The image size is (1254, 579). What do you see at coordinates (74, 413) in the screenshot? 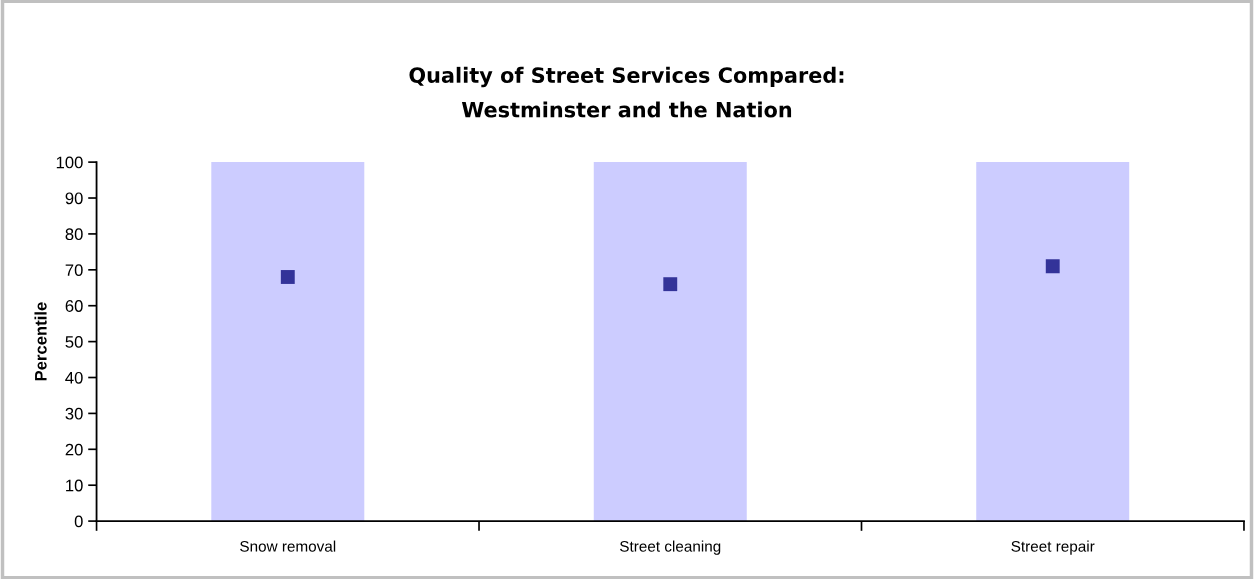
I see `y-tick-label: 30` at bounding box center [74, 413].